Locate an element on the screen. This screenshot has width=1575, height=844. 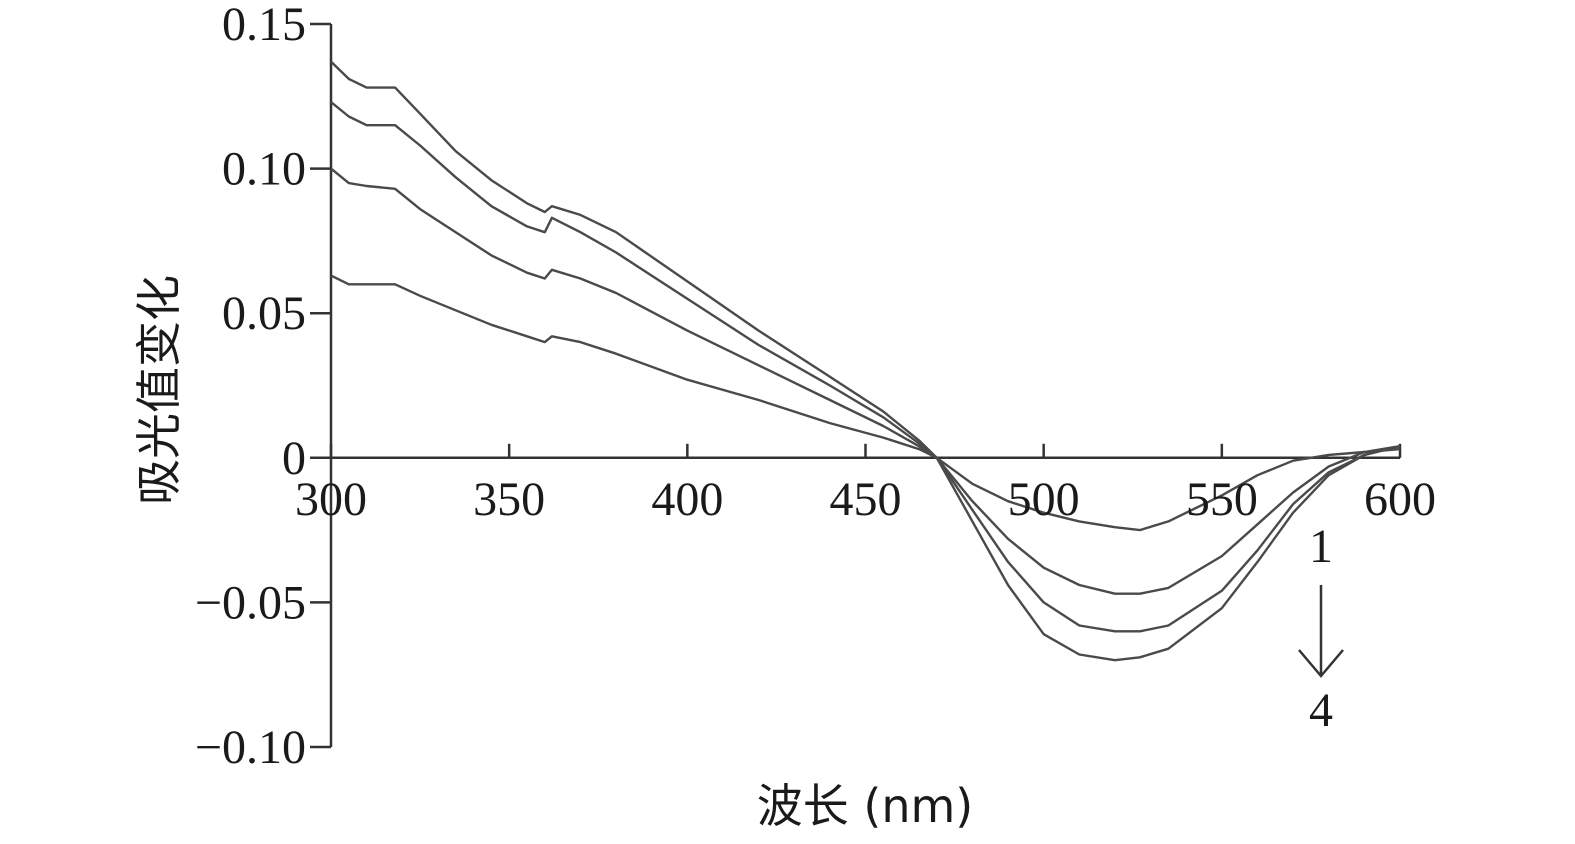
y-axis-title: 吸光值变化 is located at coordinates (159, 390).